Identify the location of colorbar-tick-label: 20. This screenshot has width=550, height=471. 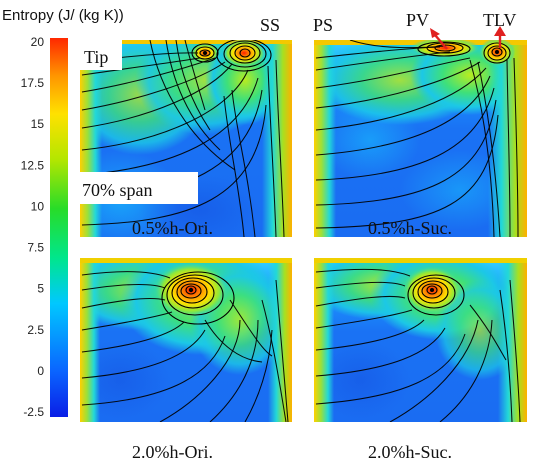
(38, 42).